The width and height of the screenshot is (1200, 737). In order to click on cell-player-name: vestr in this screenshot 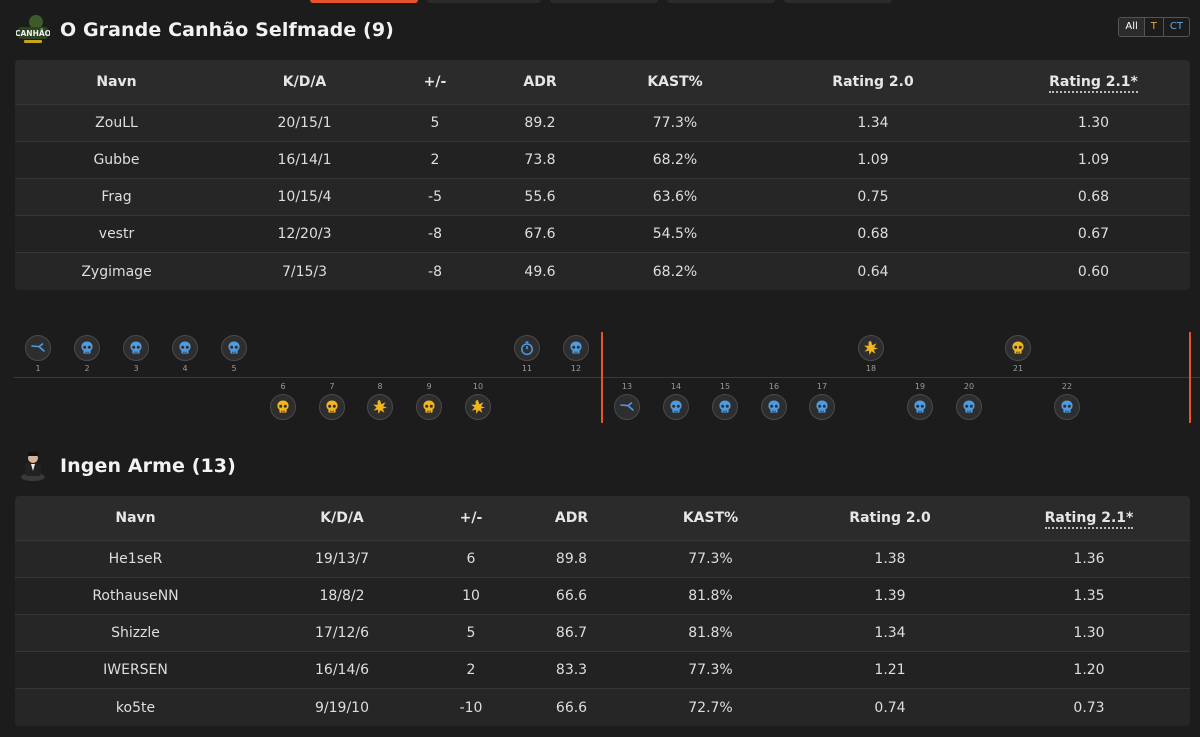, I will do `click(116, 234)`.